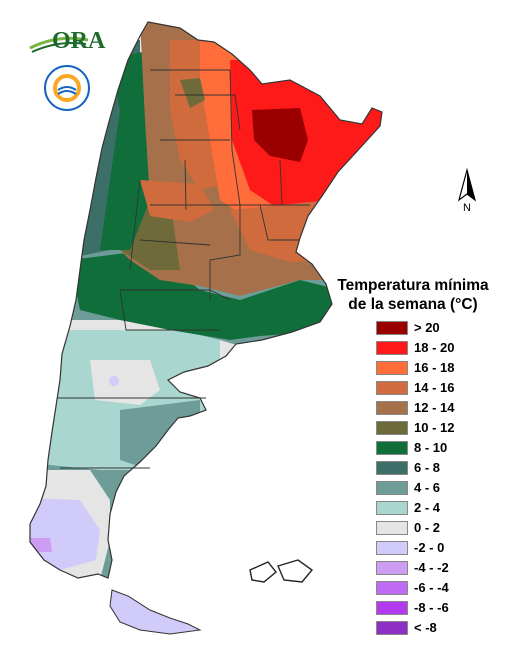 This screenshot has width=510, height=660. What do you see at coordinates (427, 327) in the screenshot?
I see `legend-label: > 20` at bounding box center [427, 327].